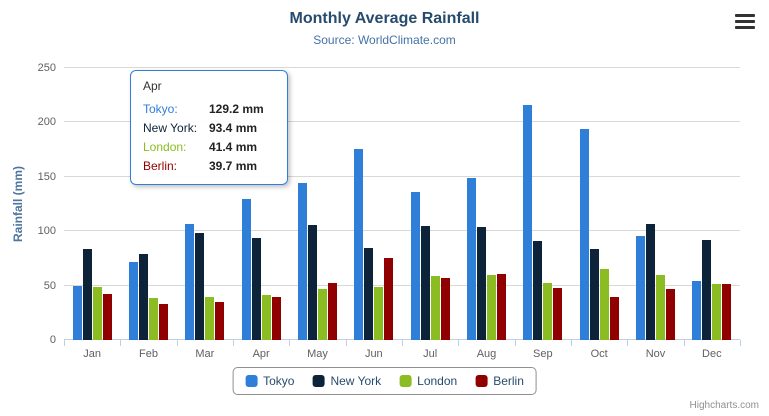  I want to click on x-axis-tick-label: Nov, so click(655, 354).